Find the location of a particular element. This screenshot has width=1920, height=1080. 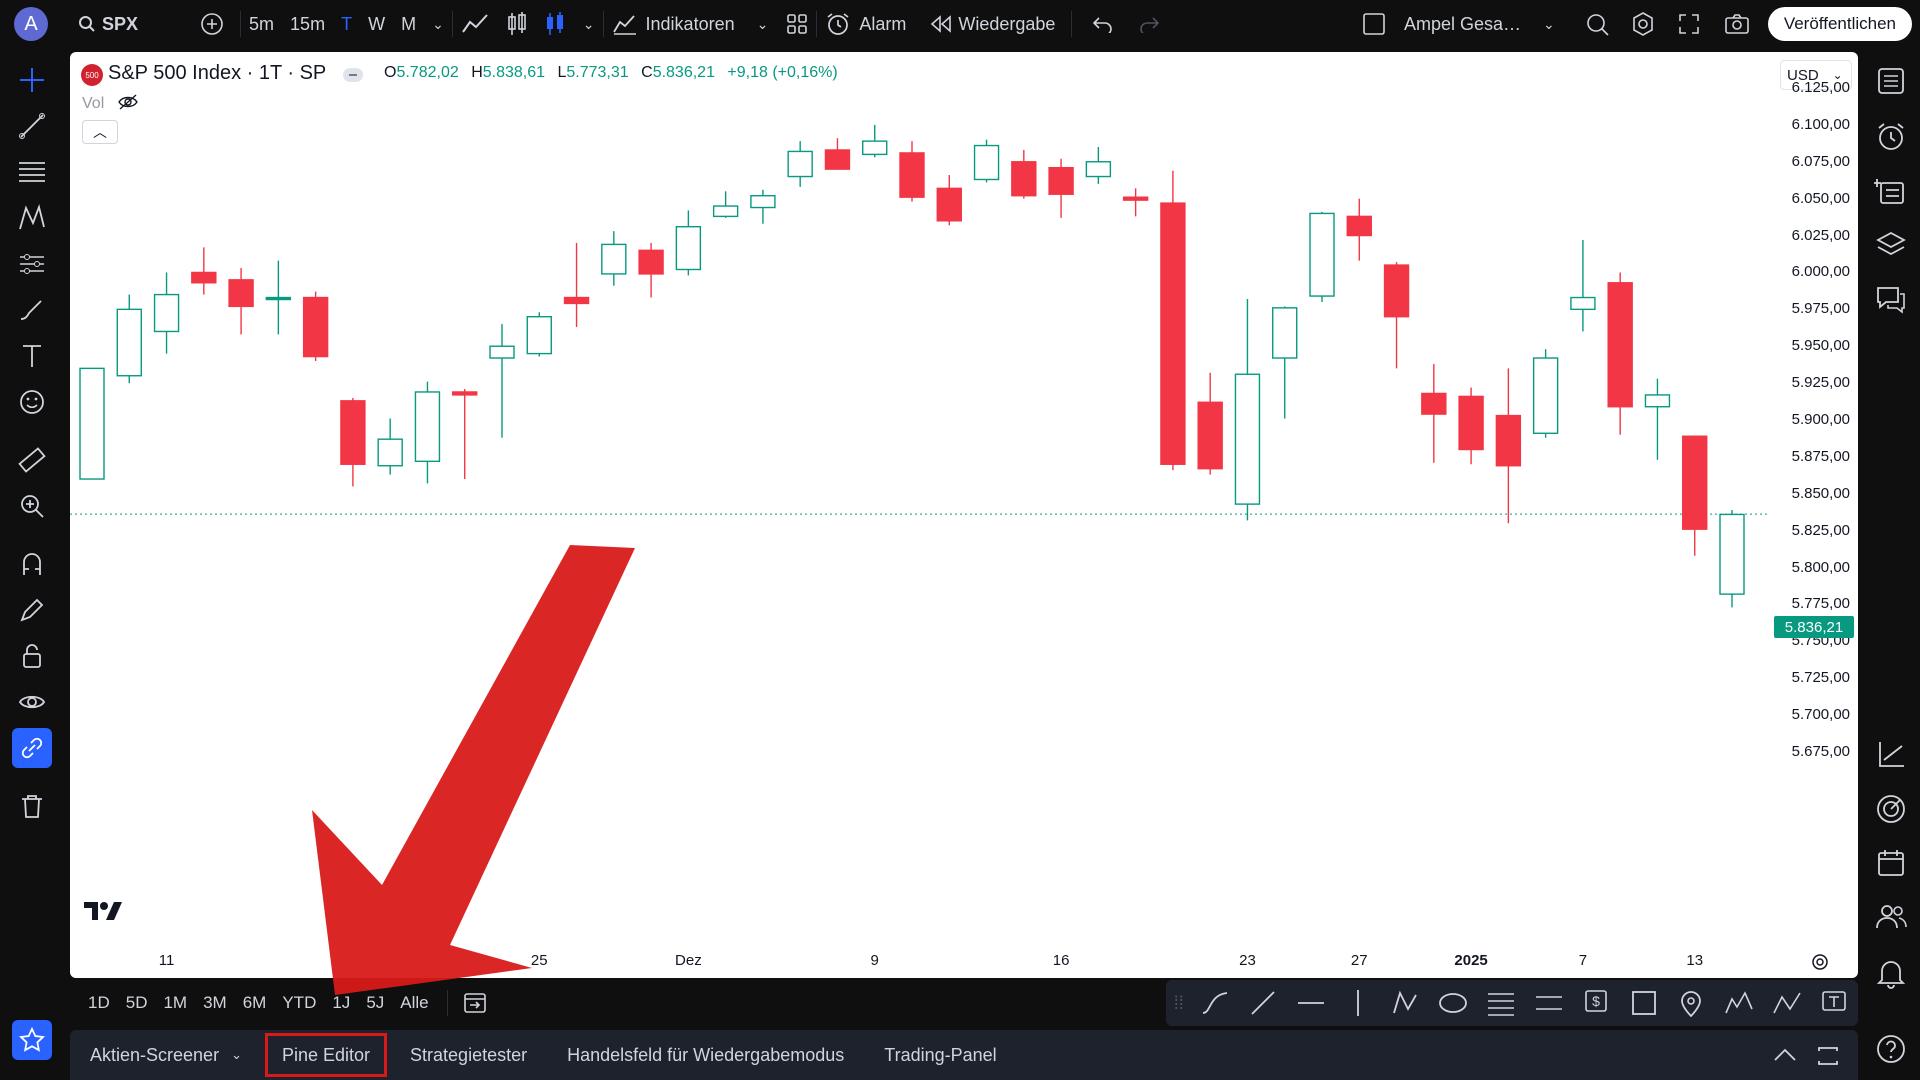

screenshot-button is located at coordinates (1737, 24).